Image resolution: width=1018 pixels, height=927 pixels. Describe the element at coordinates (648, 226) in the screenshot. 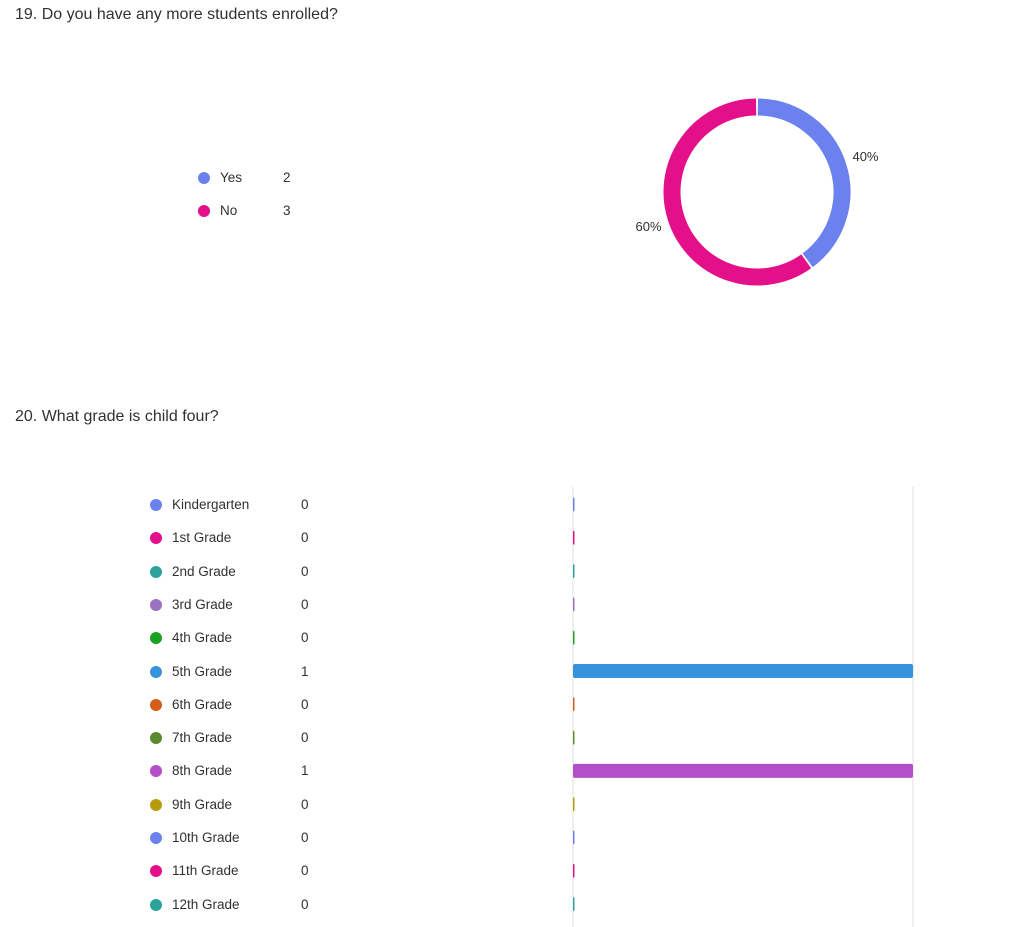

I see `donut-percent-label: 60%` at that location.